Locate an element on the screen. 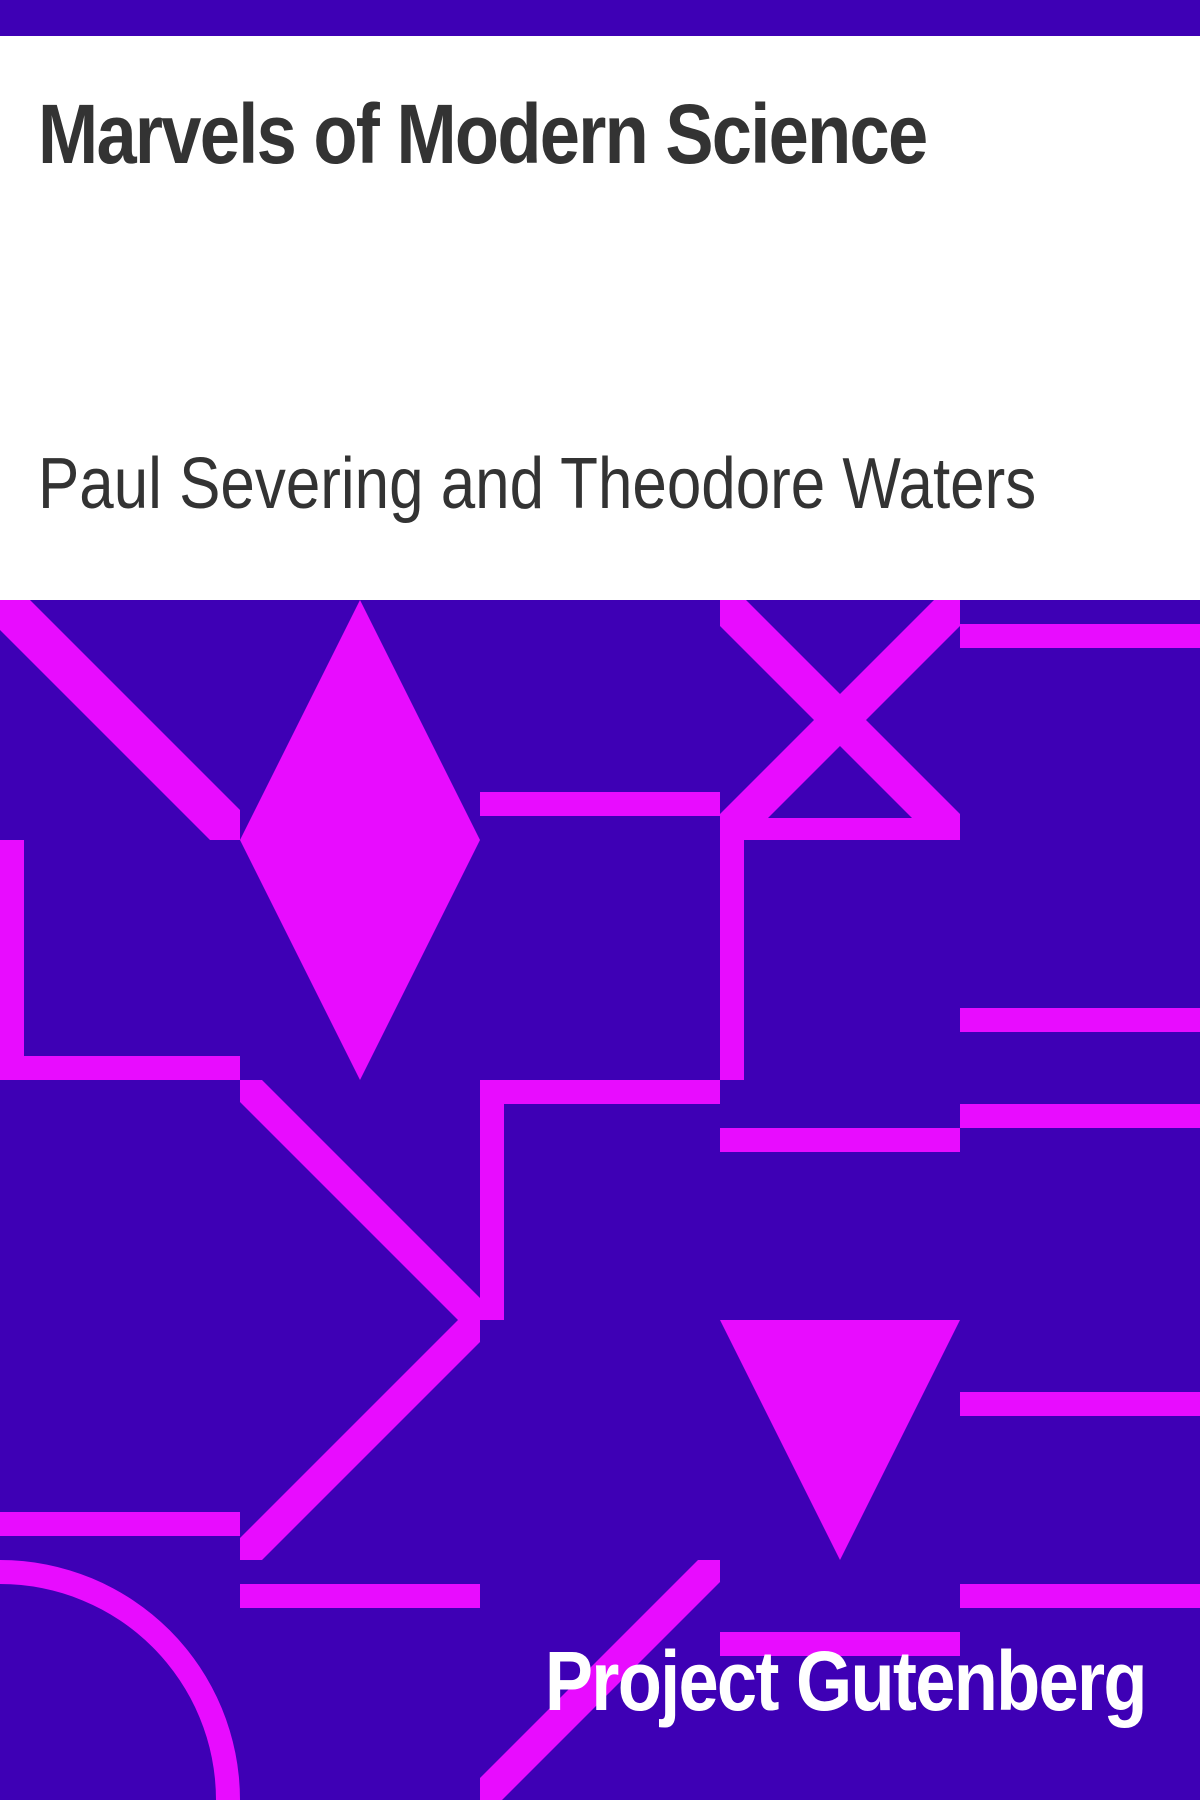 This screenshot has height=1800, width=1200. left-vertical-bar is located at coordinates (12, 948).